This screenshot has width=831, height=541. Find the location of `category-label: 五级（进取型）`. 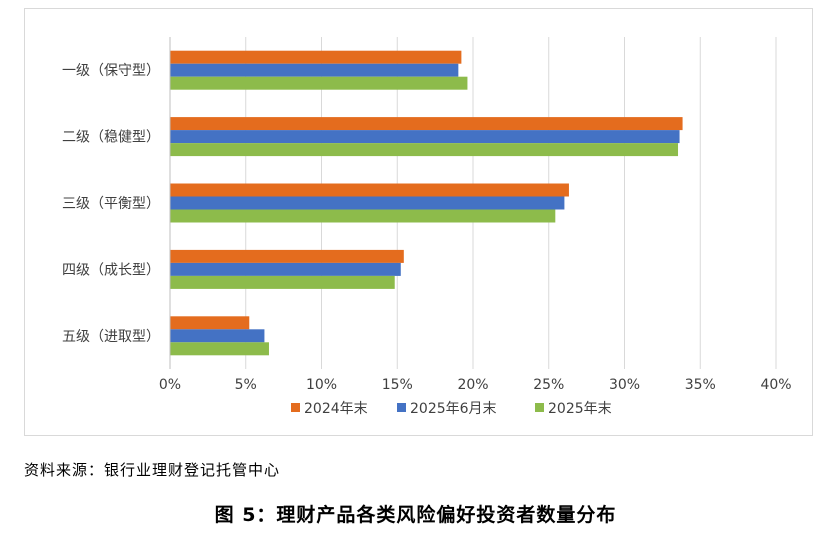

category-label: 五级（进取型） is located at coordinates (111, 337).